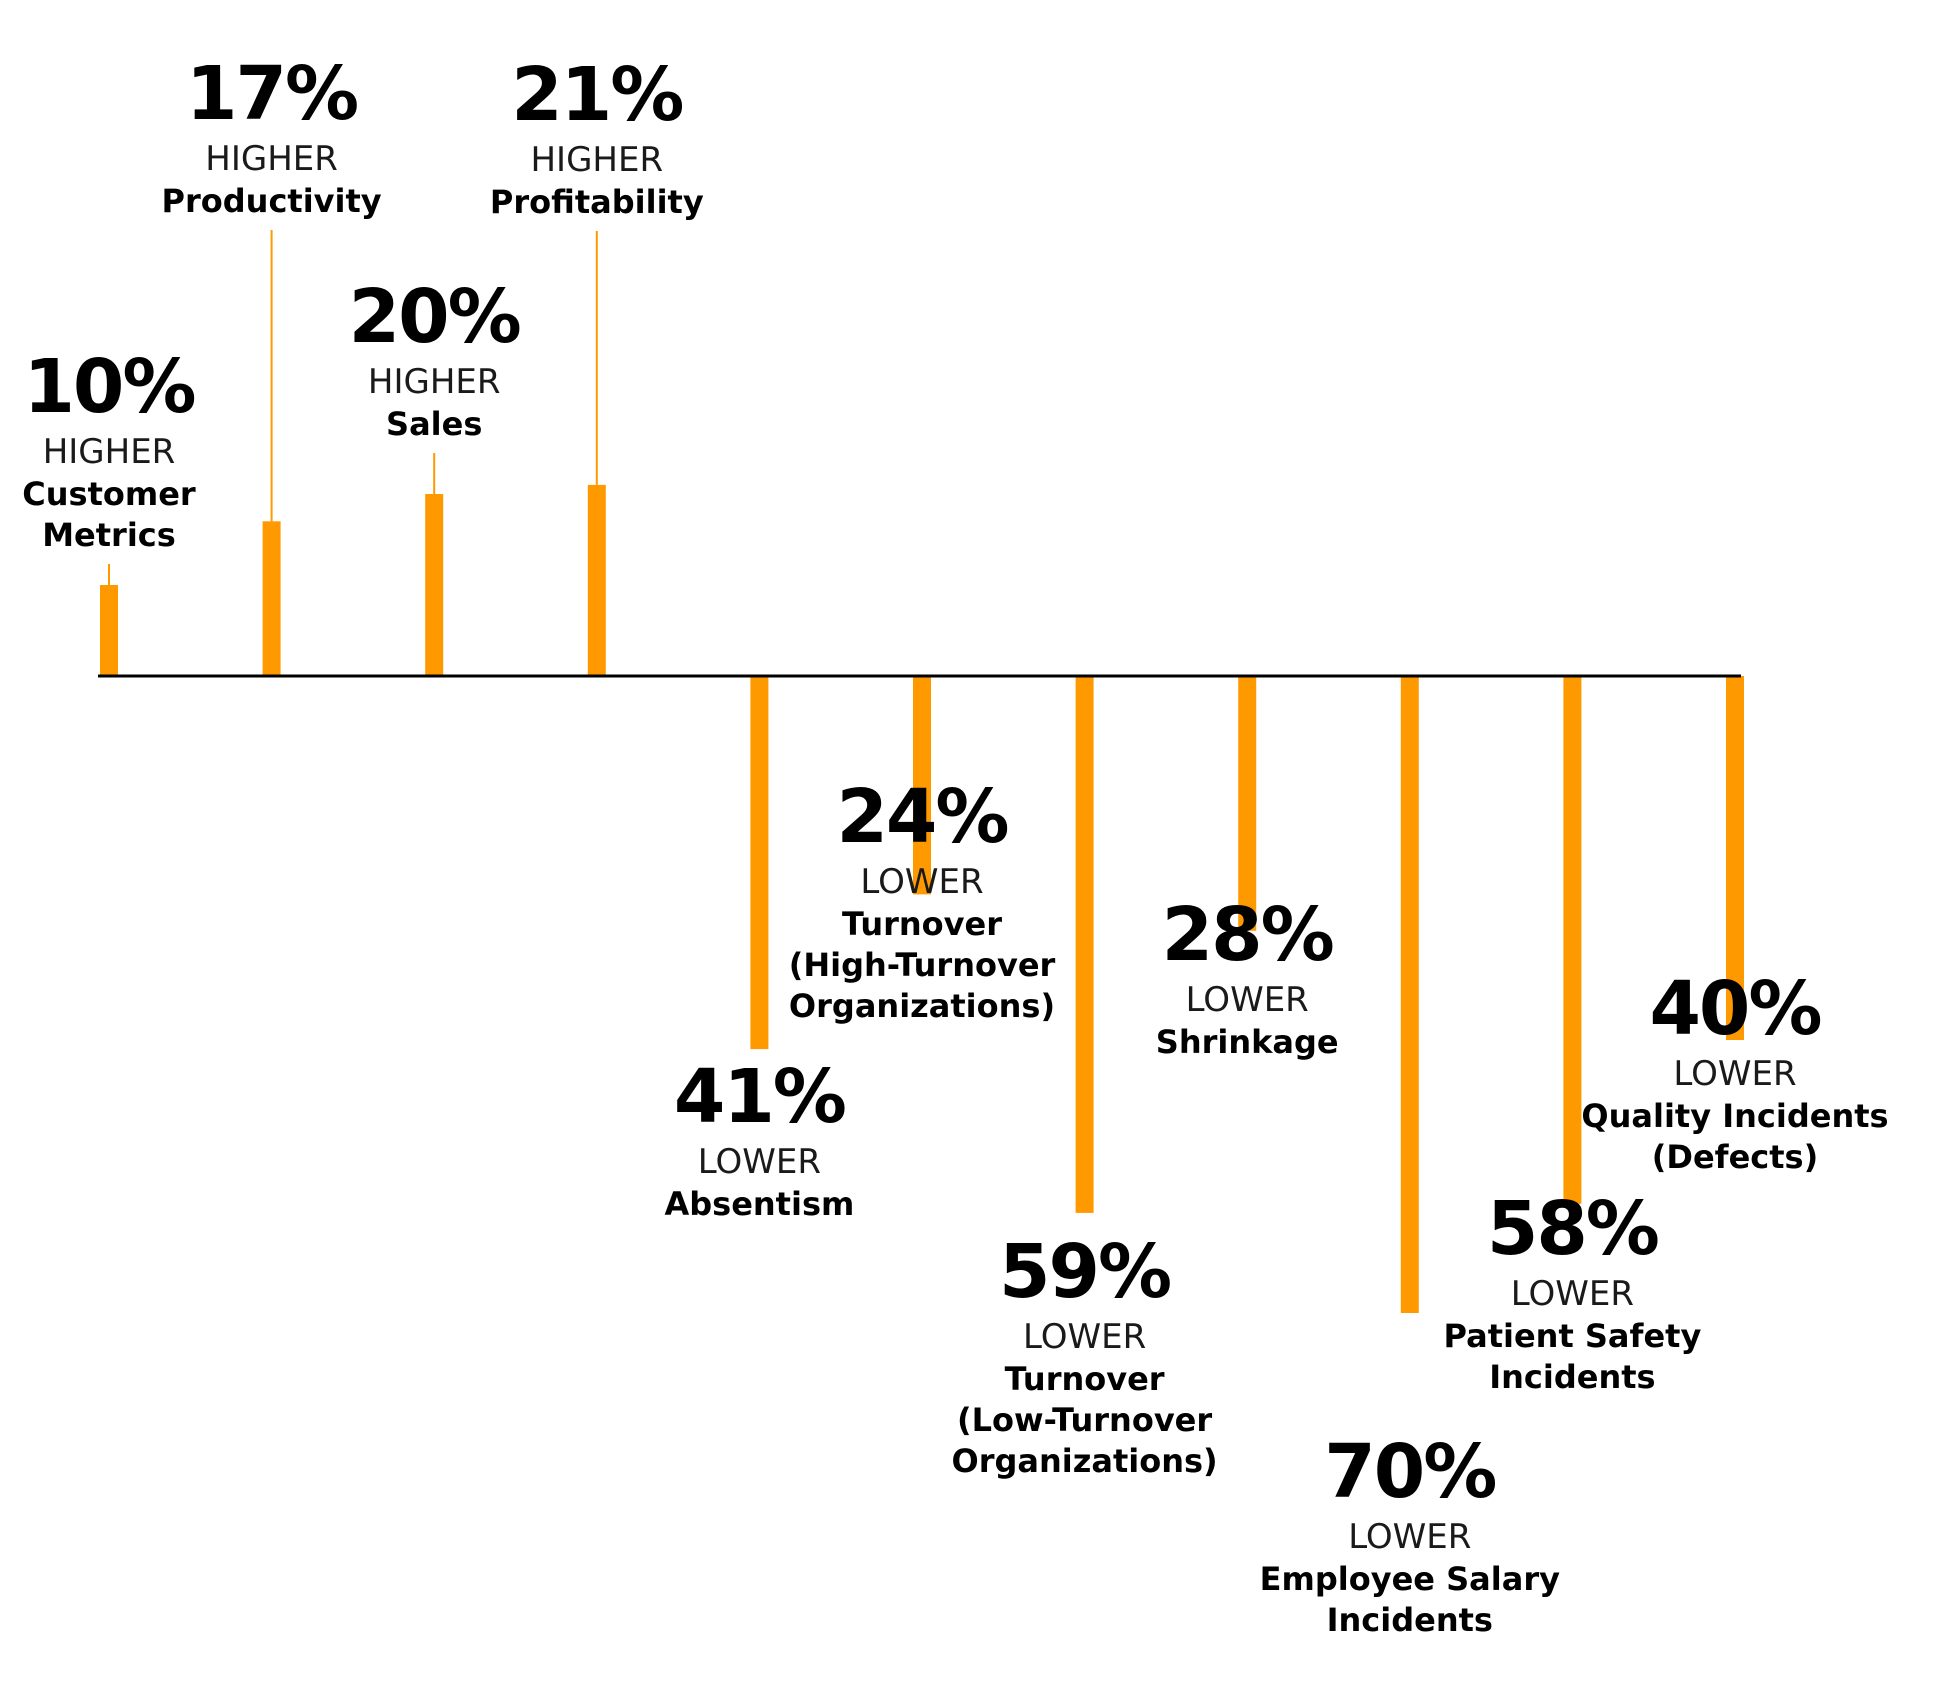 This screenshot has height=1696, width=1934. What do you see at coordinates (272, 201) in the screenshot?
I see `category-label-line: Productivity` at bounding box center [272, 201].